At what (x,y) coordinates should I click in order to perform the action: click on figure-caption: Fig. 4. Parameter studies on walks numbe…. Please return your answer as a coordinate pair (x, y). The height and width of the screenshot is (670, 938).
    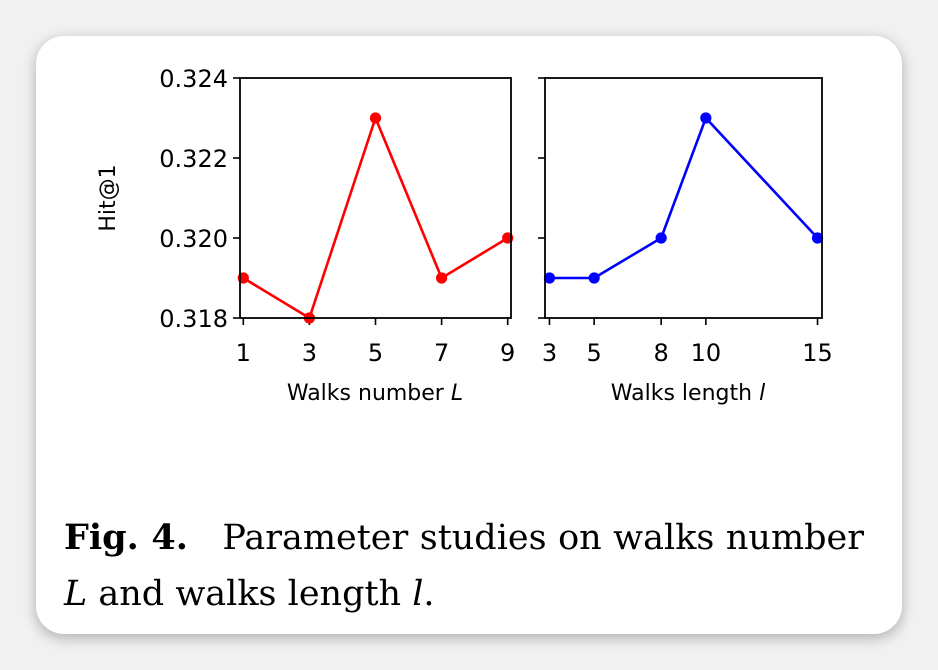
    Looking at the image, I should click on (464, 566).